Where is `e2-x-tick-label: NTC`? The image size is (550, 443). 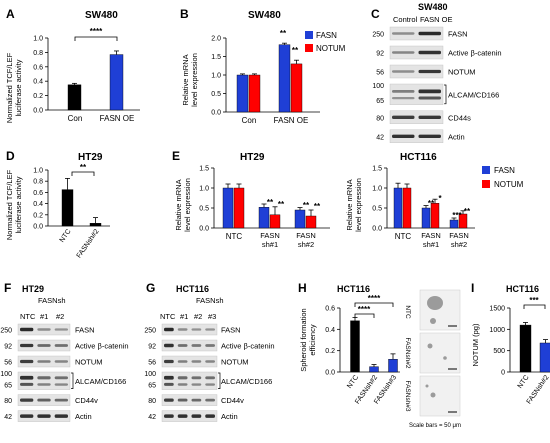
e2-x-tick-label: NTC is located at coordinates (403, 236).